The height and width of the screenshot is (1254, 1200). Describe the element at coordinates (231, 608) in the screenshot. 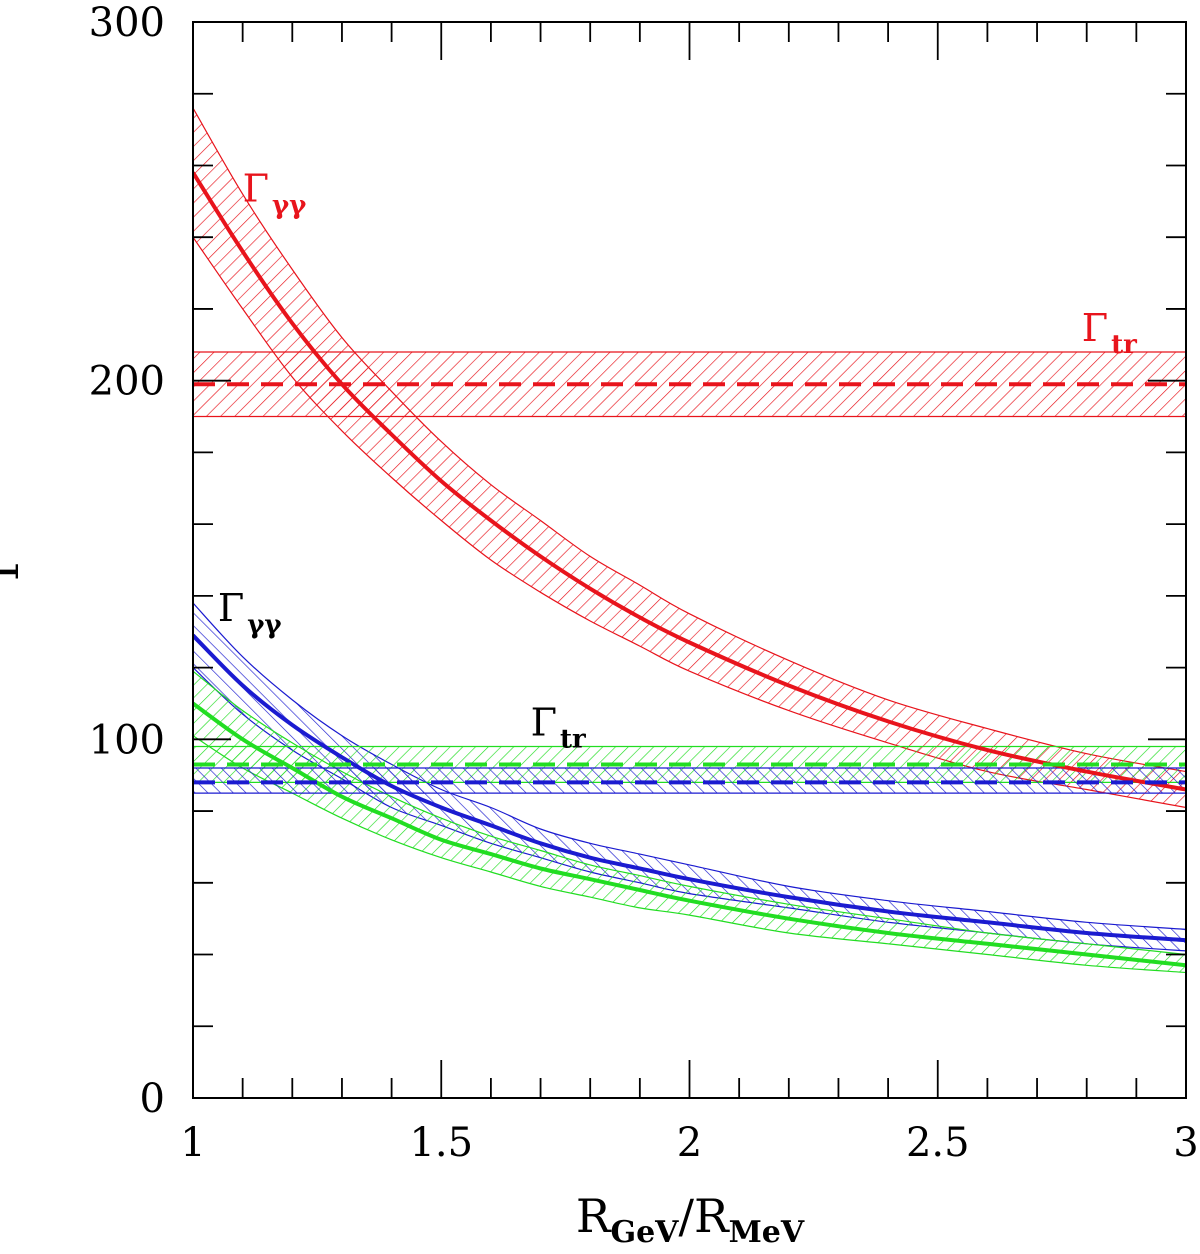

I see `label-black-gamma-gamma-main: Γ` at that location.